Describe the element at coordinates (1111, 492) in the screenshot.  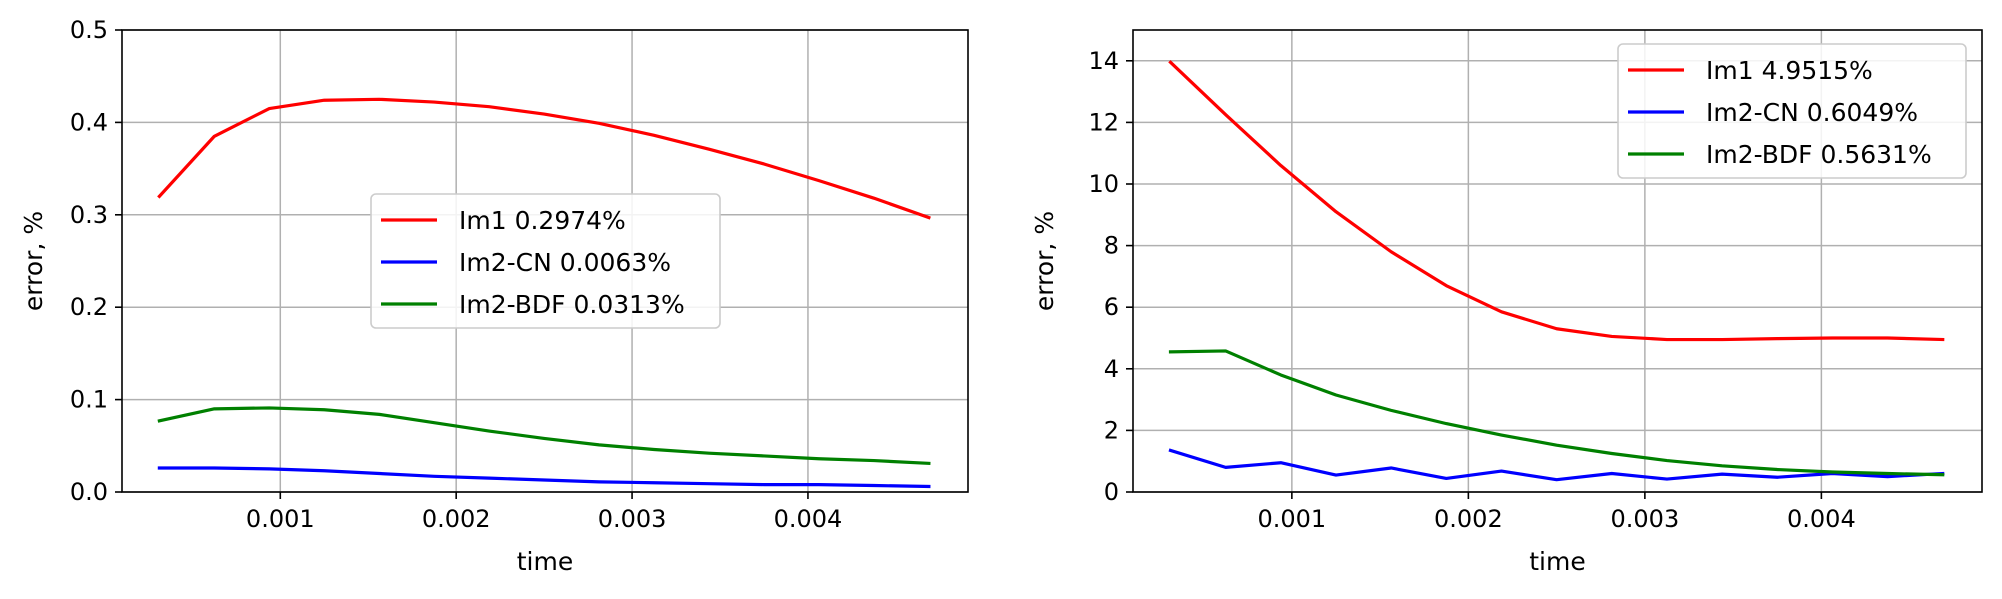
I see `y-tick-label: 0` at that location.